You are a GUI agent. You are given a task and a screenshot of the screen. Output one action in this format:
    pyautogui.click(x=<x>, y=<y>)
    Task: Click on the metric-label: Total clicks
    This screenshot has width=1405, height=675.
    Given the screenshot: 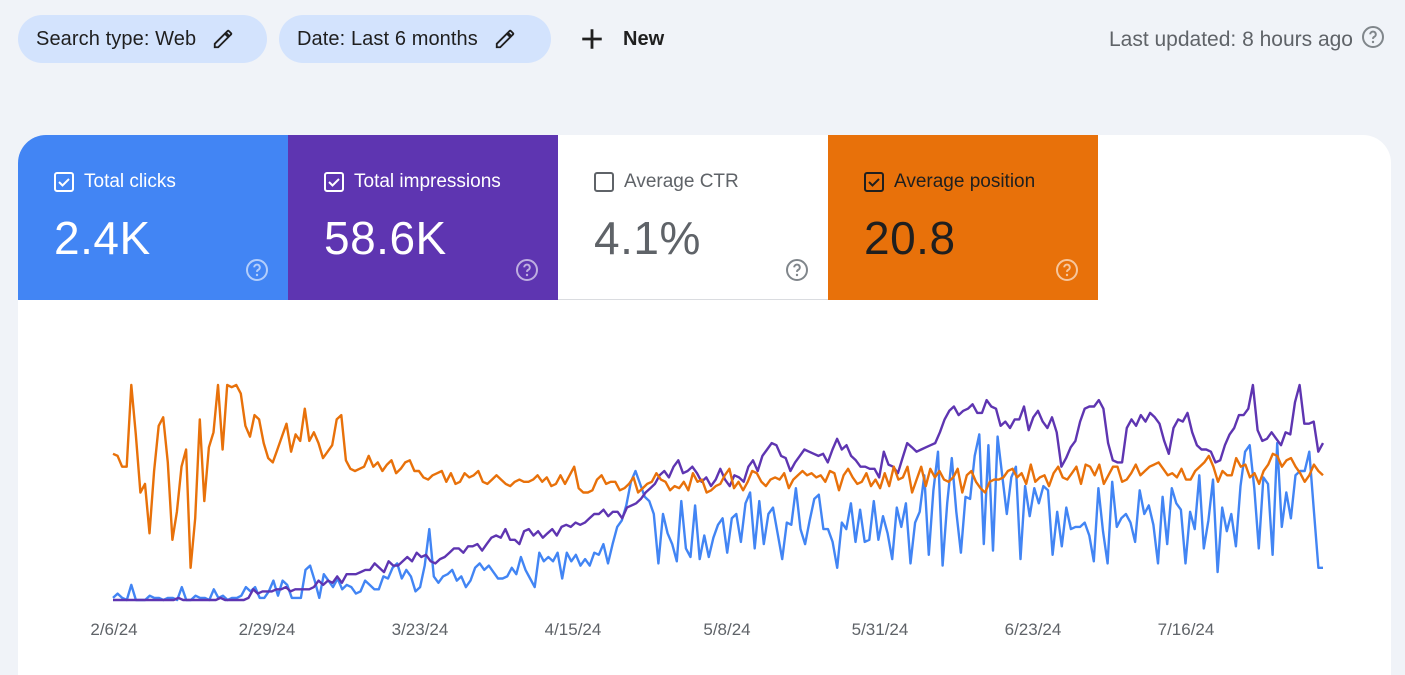 What is the action you would take?
    pyautogui.click(x=130, y=181)
    